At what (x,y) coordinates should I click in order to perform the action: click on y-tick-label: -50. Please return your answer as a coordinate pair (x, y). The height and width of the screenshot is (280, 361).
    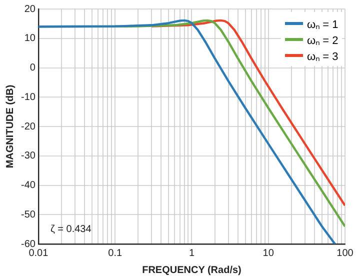
    Looking at the image, I should click on (28, 214).